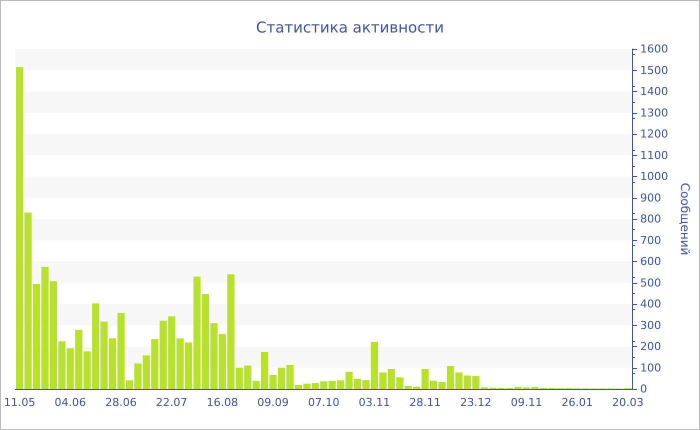 The image size is (700, 430). What do you see at coordinates (273, 402) in the screenshot?
I see `x-tick-label: 09.09` at bounding box center [273, 402].